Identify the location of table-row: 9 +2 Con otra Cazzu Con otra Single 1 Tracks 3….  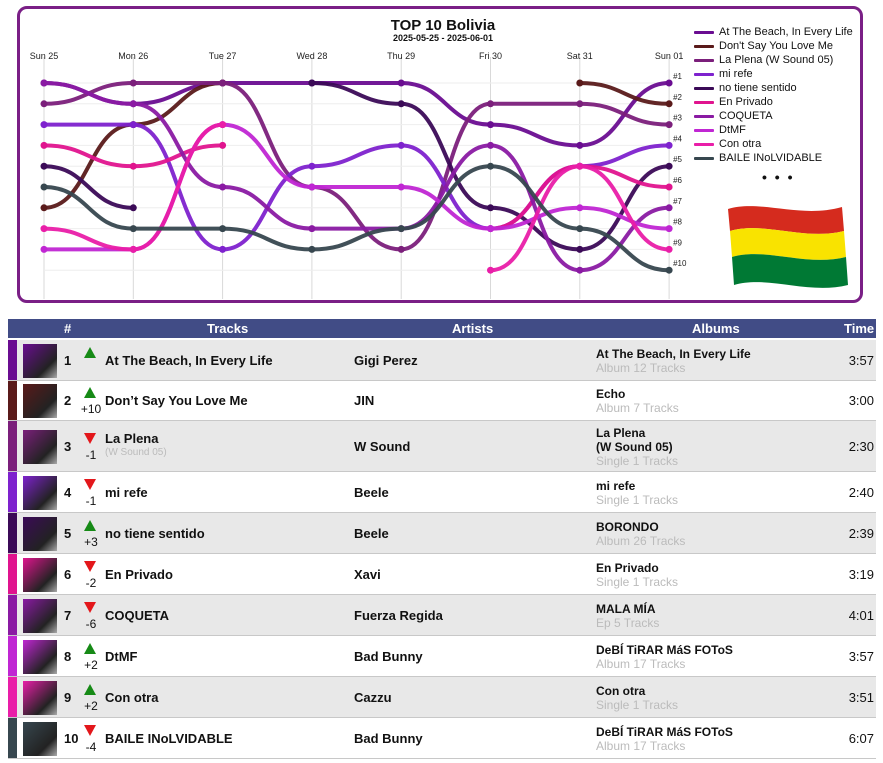
(442, 697).